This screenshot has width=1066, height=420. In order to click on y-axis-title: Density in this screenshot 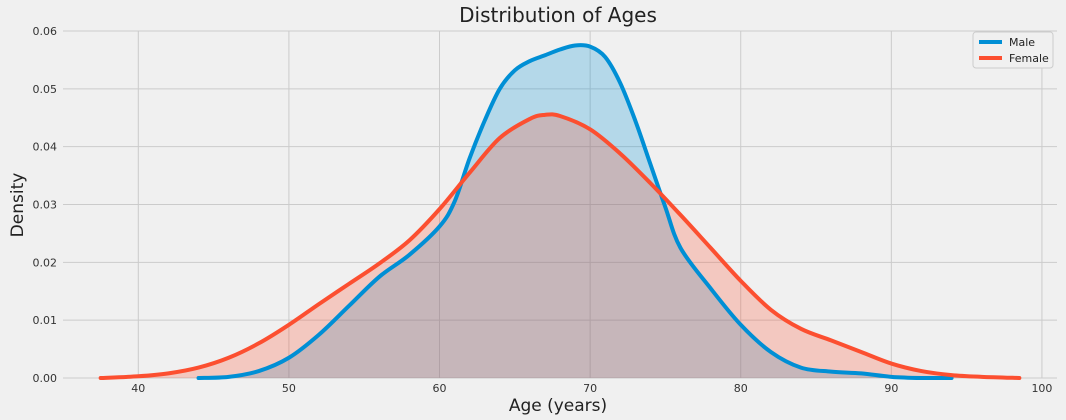, I will do `click(18, 205)`.